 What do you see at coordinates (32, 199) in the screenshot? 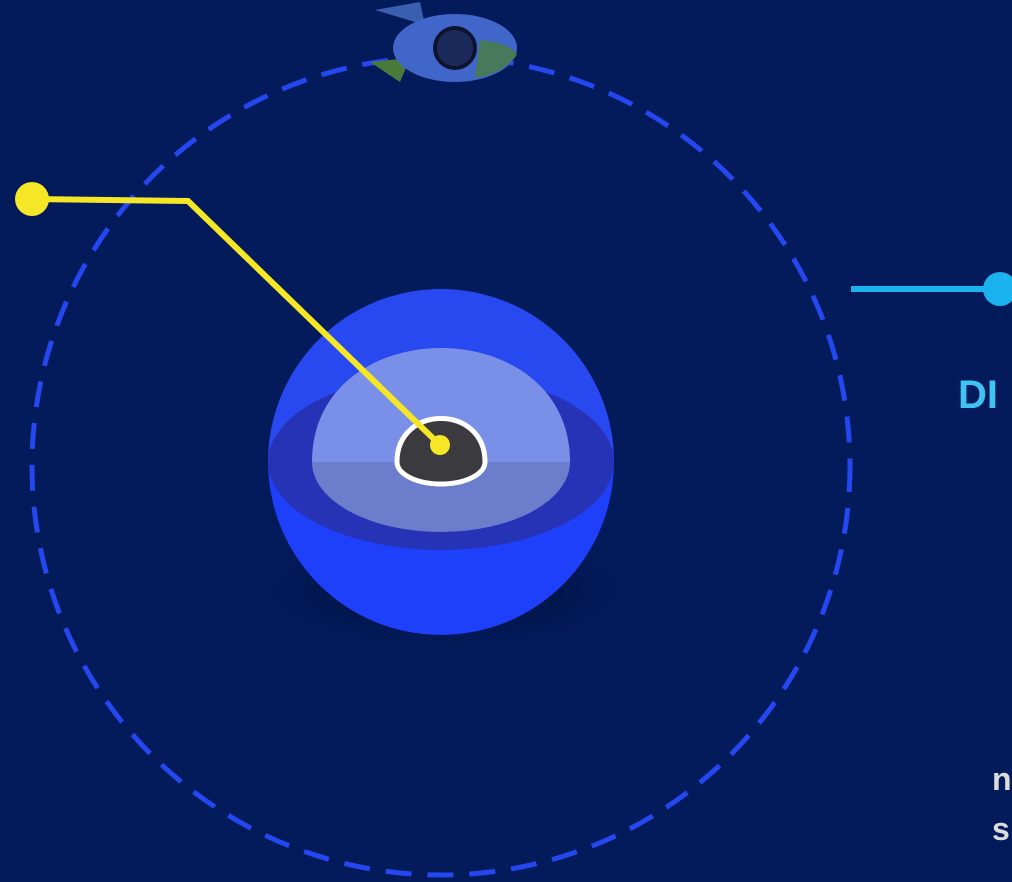
I see `pointer-dot` at bounding box center [32, 199].